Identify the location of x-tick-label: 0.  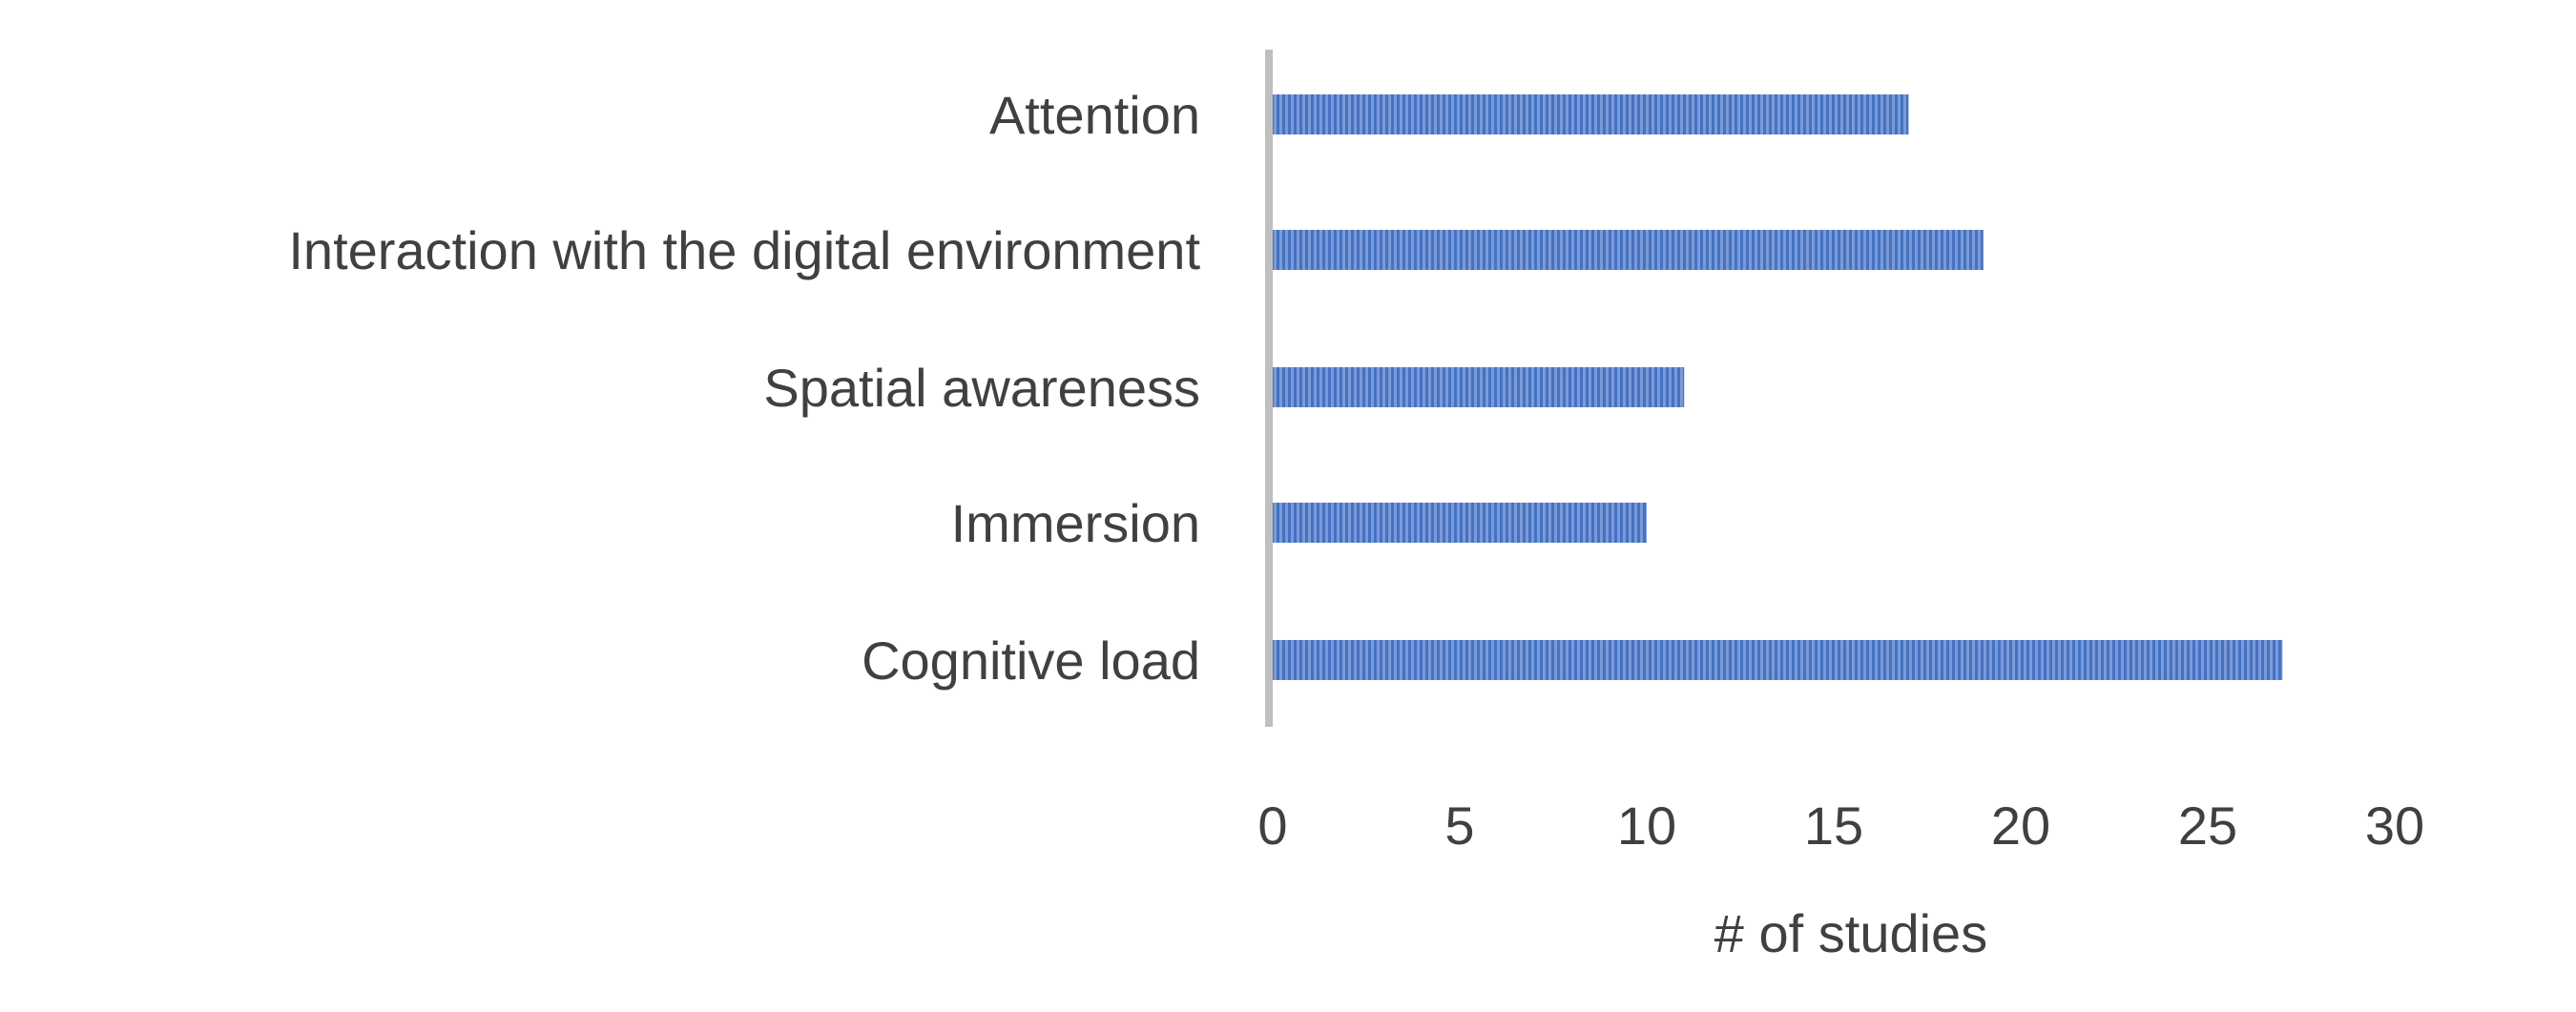
(1272, 826).